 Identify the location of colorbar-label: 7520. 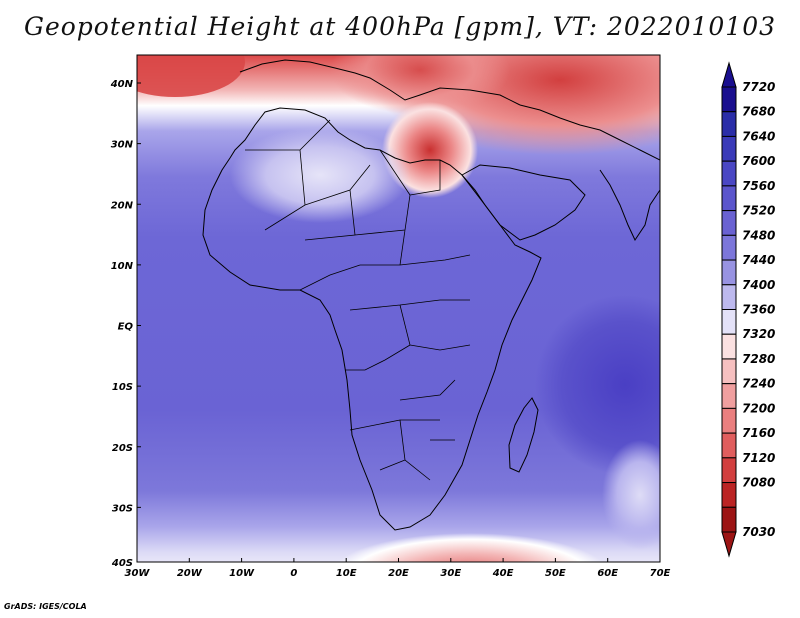
(758, 211).